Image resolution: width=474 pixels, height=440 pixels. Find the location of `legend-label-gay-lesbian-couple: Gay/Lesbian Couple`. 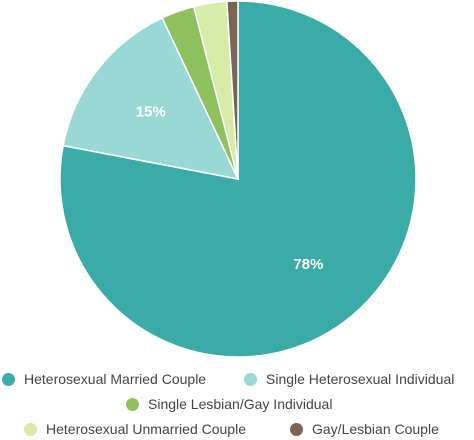

legend-label-gay-lesbian-couple: Gay/Lesbian Couple is located at coordinates (375, 429).